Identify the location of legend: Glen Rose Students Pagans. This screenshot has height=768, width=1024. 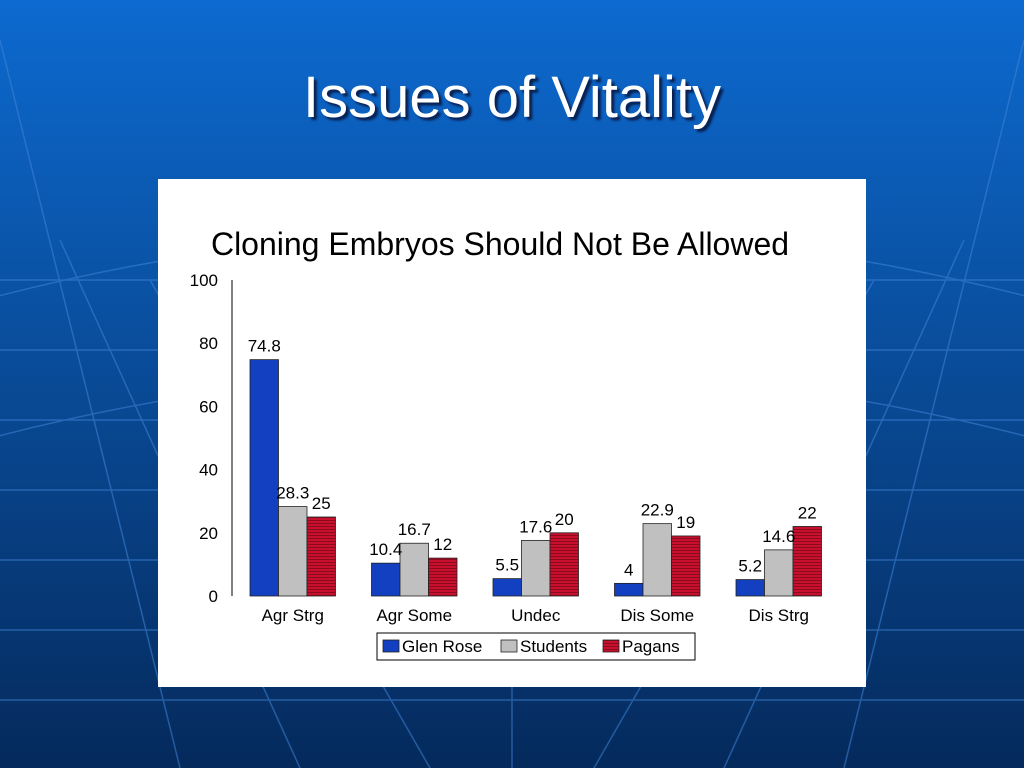
(536, 646).